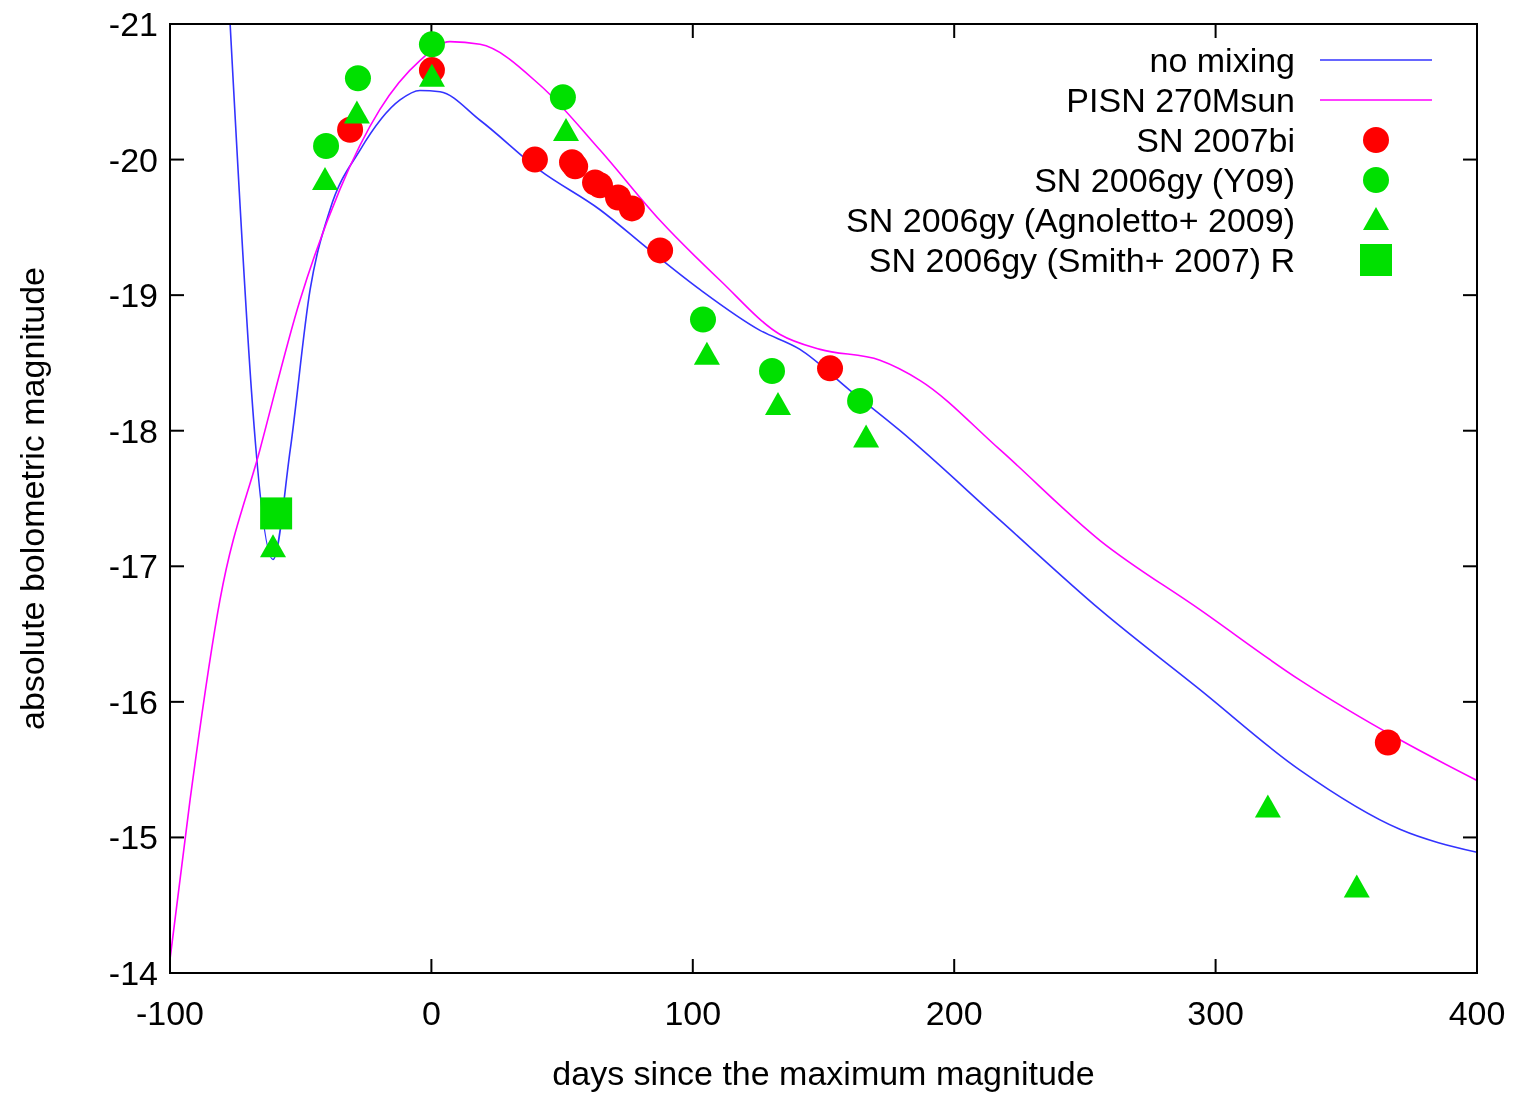 The image size is (1530, 1096). I want to click on y-tick-label: -21, so click(133, 24).